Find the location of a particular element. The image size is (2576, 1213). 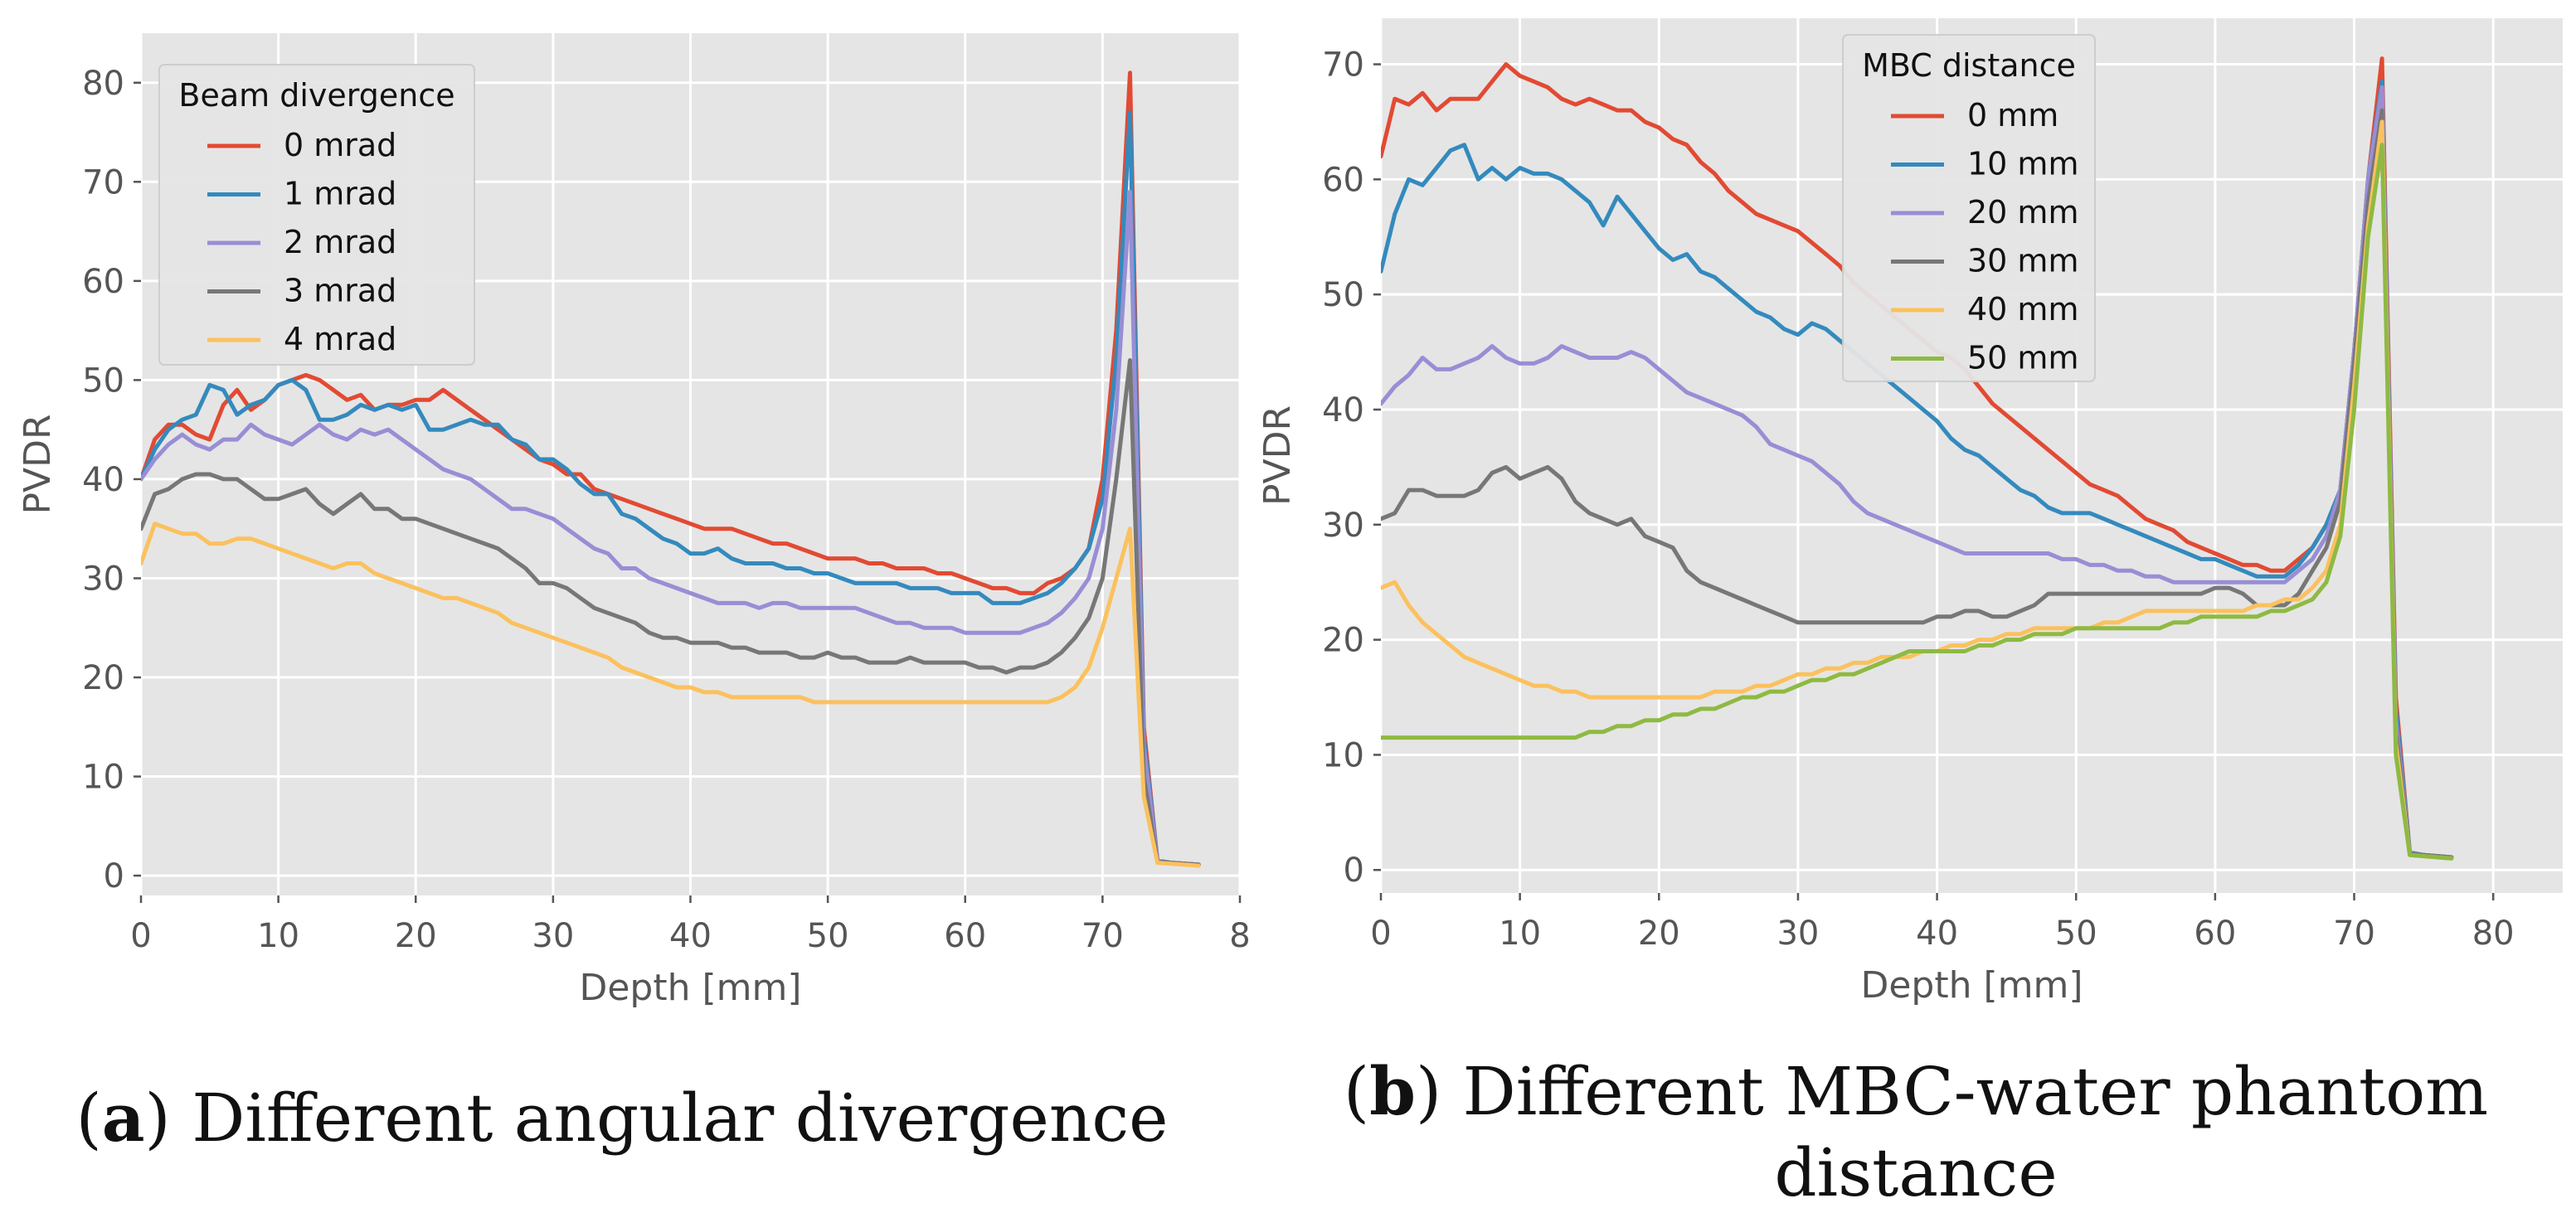

caption-b: (b) Different MBC-water phantom distance is located at coordinates (1916, 1131).